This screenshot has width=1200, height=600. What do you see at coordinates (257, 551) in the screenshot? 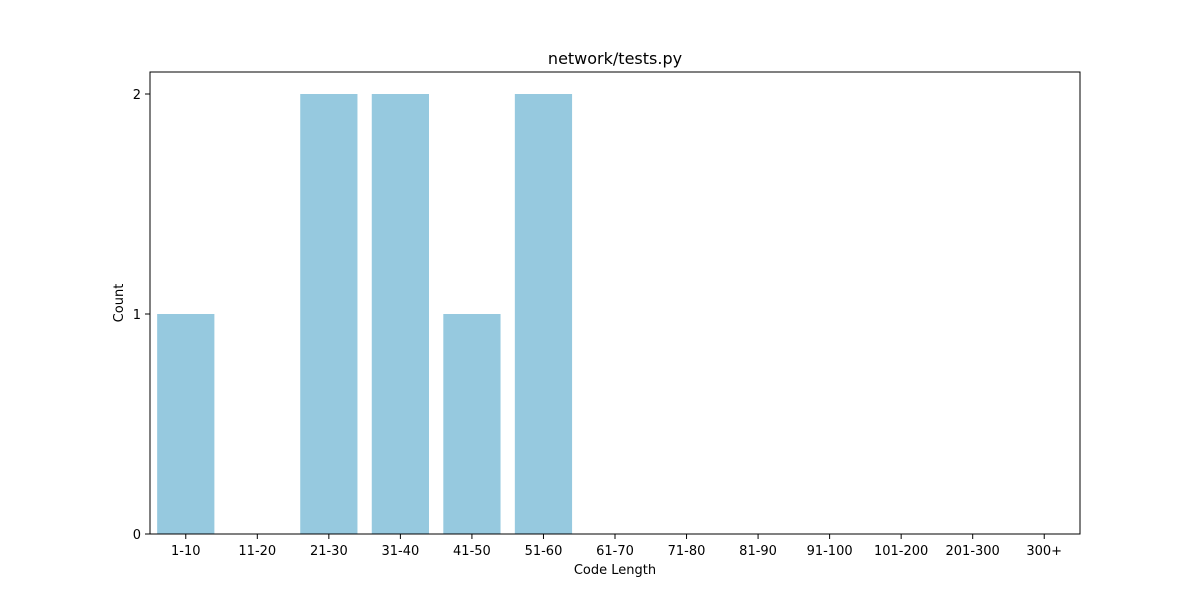
I see `x-tick-label: 11-20` at bounding box center [257, 551].